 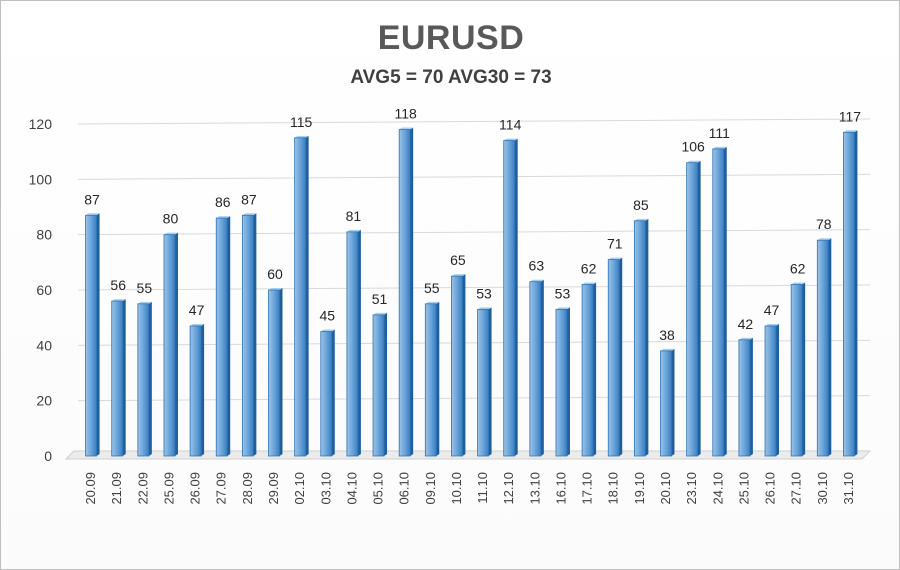 I want to click on x-tick-label: 24.10, so click(x=717, y=488).